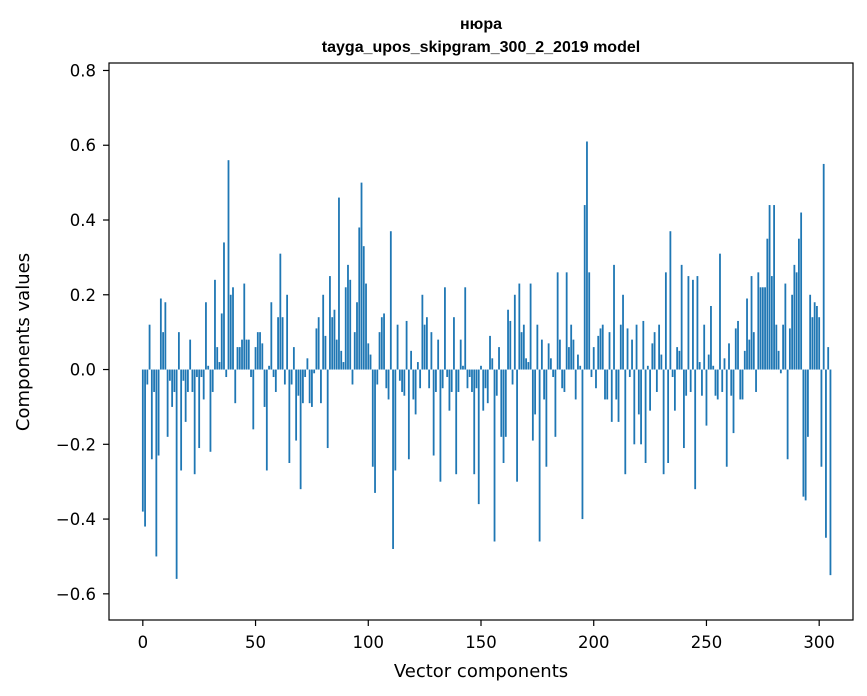 The image size is (867, 696). I want to click on chart-title-line2: tayga_upos_skipgram_300_2_2019 model, so click(481, 47).